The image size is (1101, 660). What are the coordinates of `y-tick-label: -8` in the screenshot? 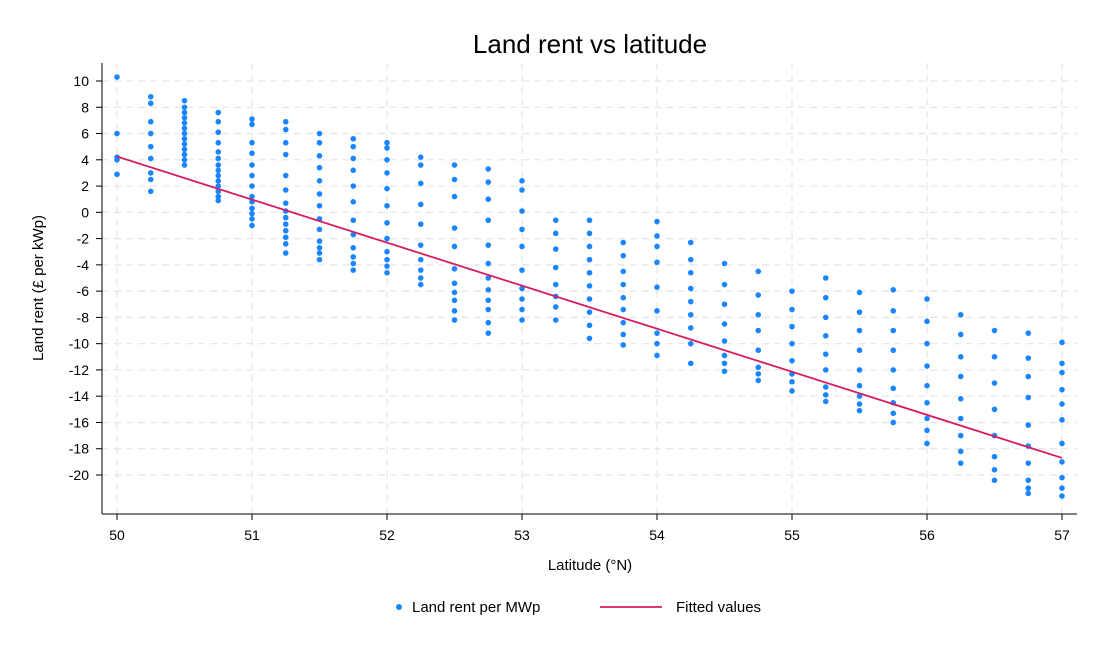 It's located at (83, 317).